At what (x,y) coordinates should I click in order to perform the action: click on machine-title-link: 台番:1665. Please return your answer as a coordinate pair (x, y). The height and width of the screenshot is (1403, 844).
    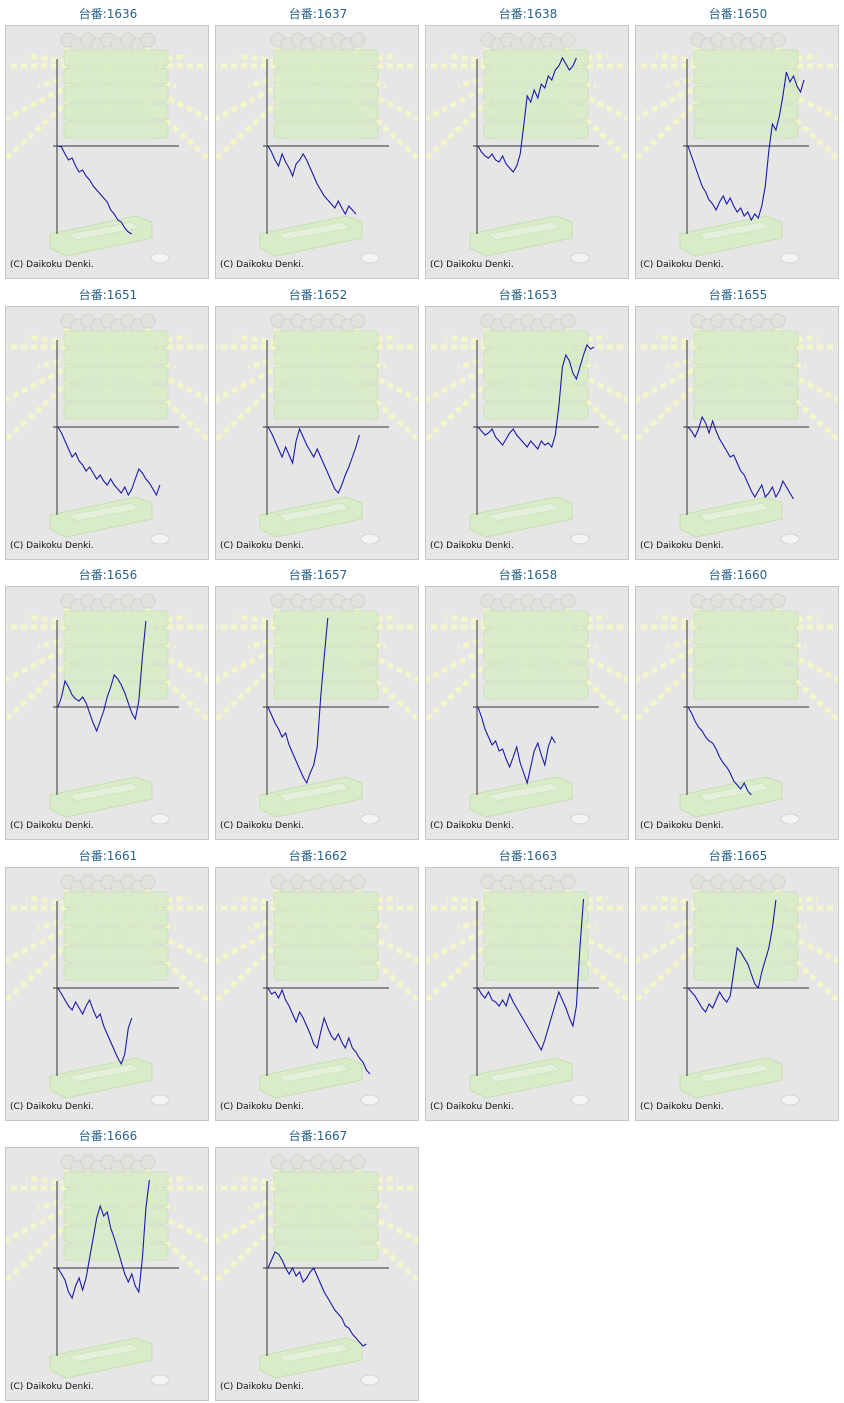
    Looking at the image, I should click on (738, 855).